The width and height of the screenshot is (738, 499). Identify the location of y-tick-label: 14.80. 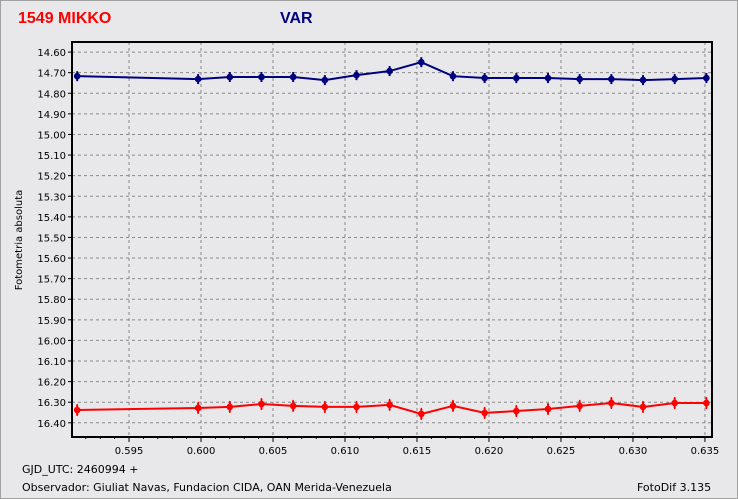
(51, 94).